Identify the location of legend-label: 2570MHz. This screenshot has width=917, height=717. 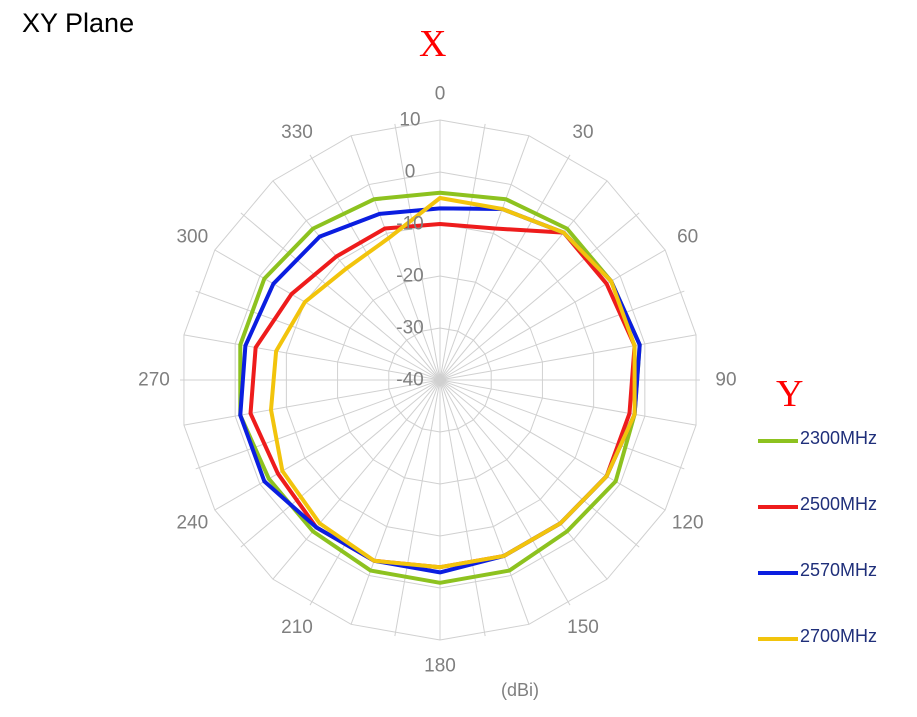
(839, 570).